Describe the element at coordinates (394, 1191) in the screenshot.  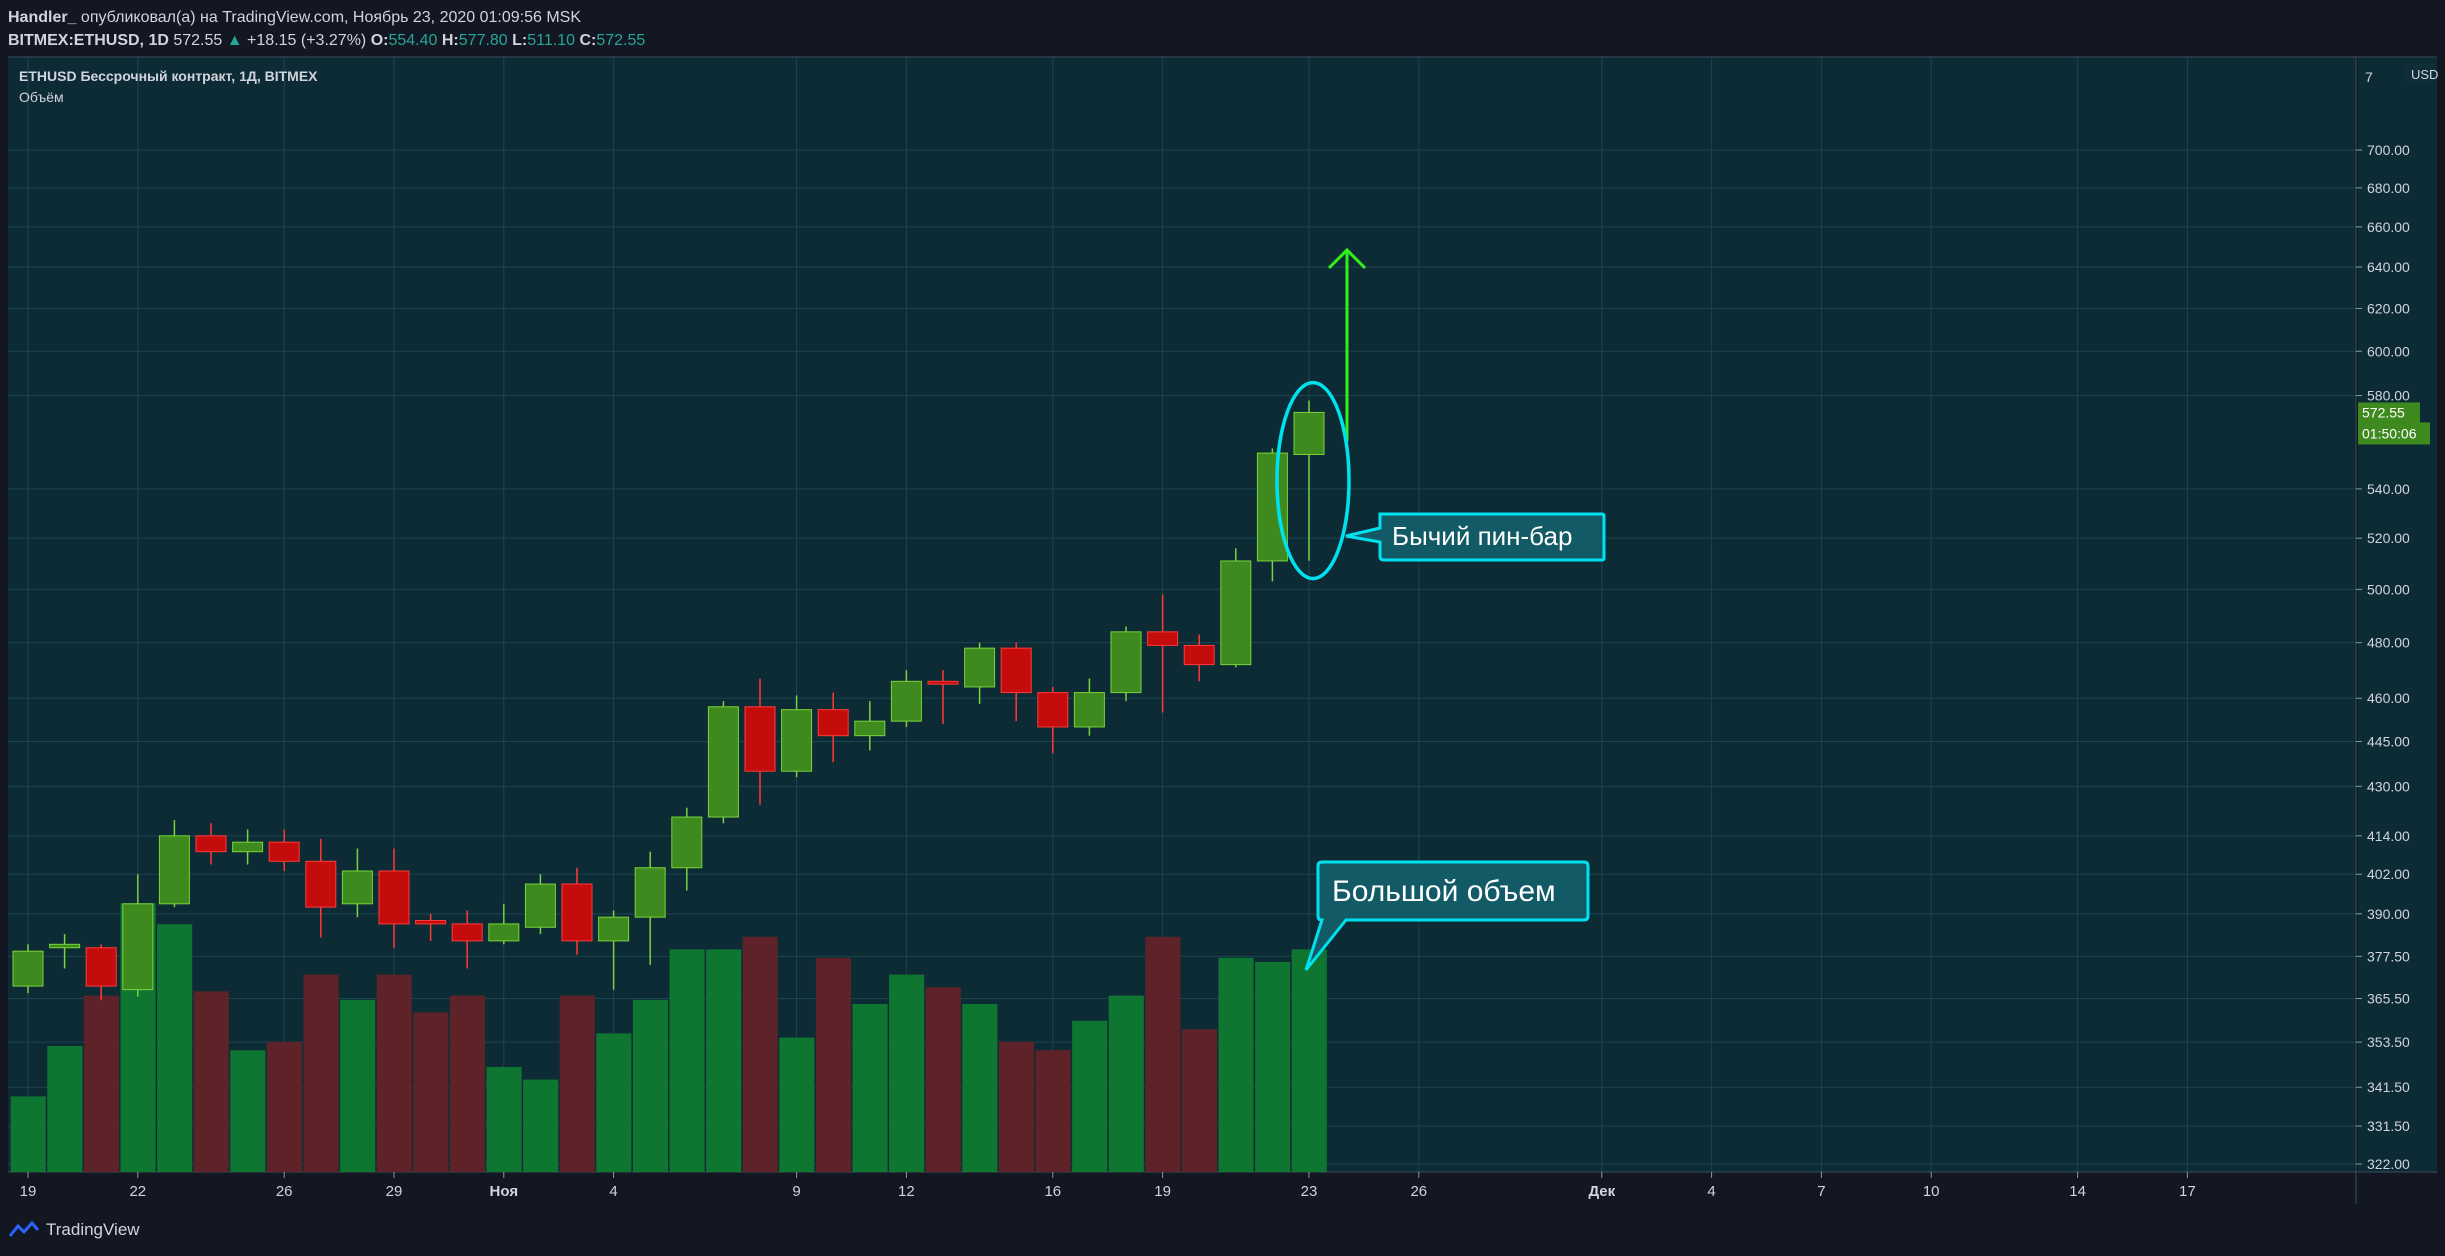
I see `time-tick-label: 29` at that location.